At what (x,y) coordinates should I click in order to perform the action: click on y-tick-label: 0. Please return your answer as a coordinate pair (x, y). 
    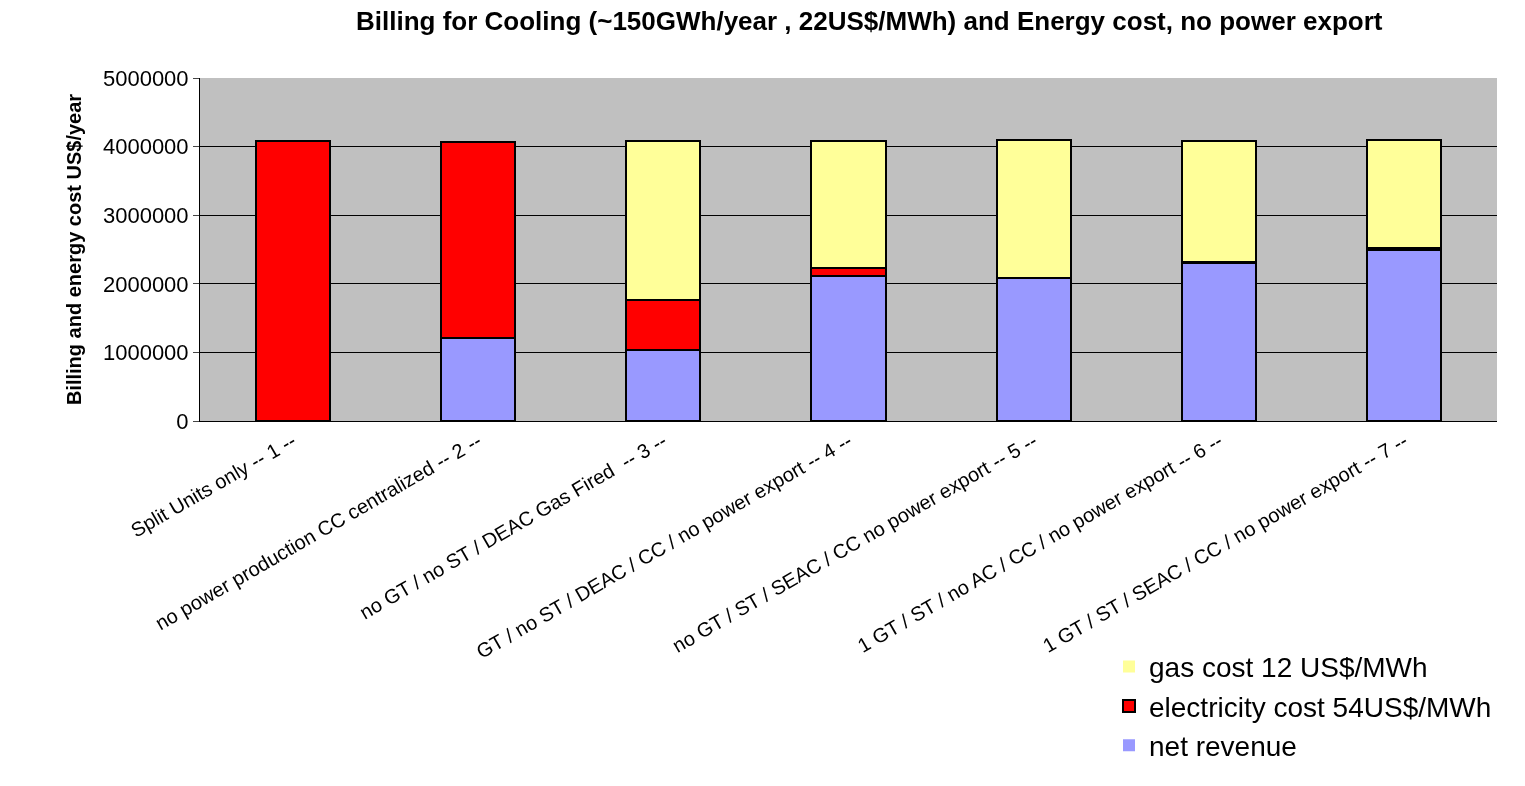
    Looking at the image, I should click on (182, 421).